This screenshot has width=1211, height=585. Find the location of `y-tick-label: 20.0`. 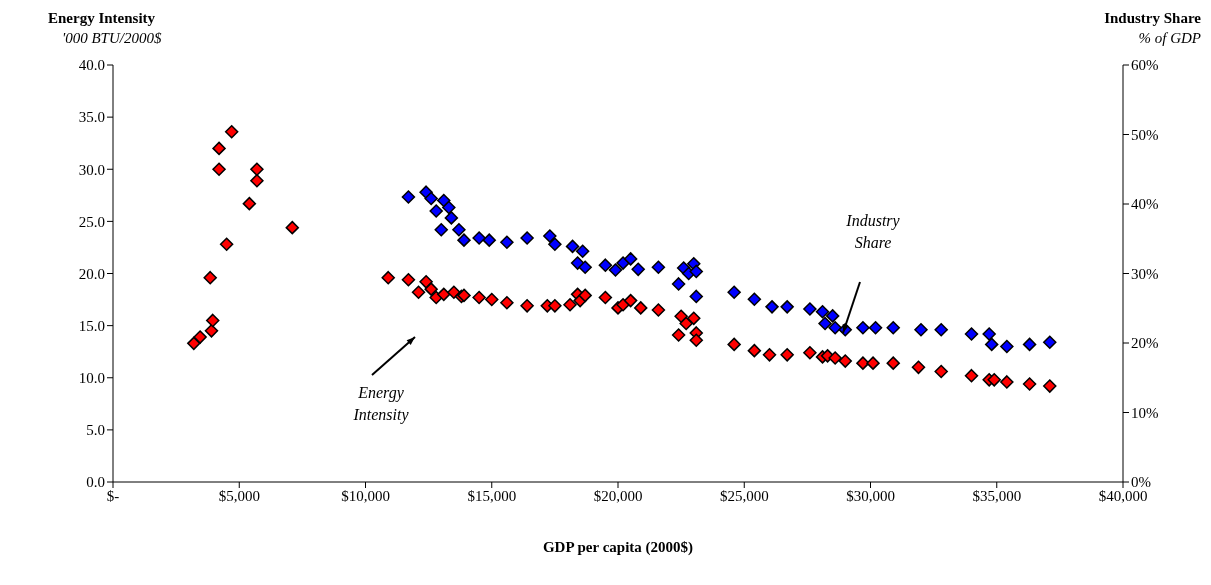

y-tick-label: 20.0 is located at coordinates (91, 273).